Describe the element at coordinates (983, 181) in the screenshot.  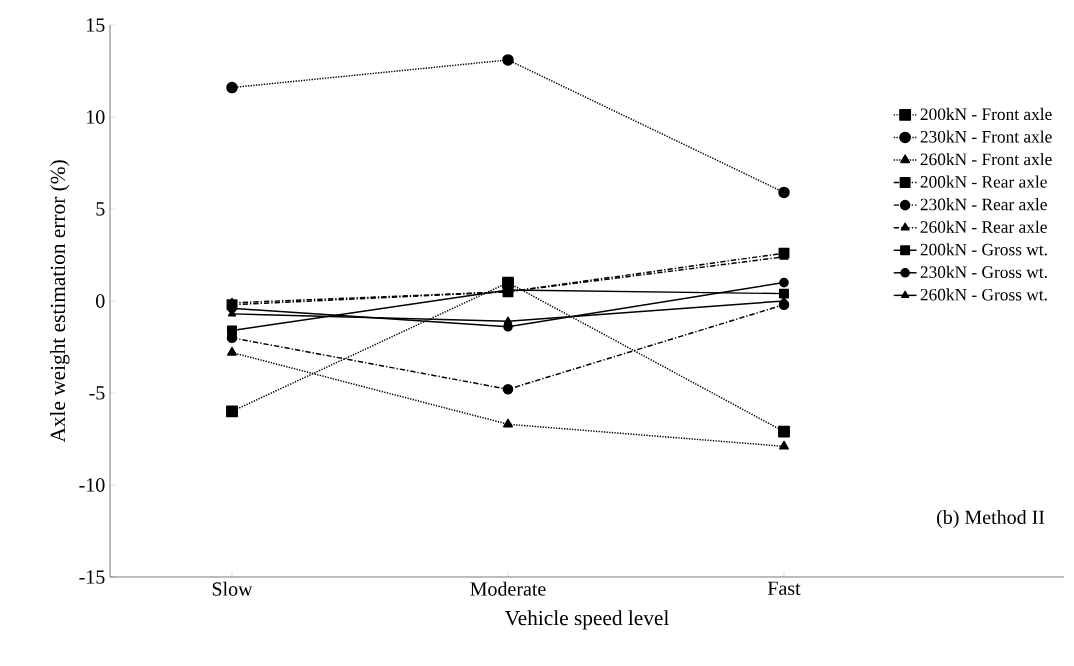
I see `legend-label: 200kN - Rear axle` at that location.